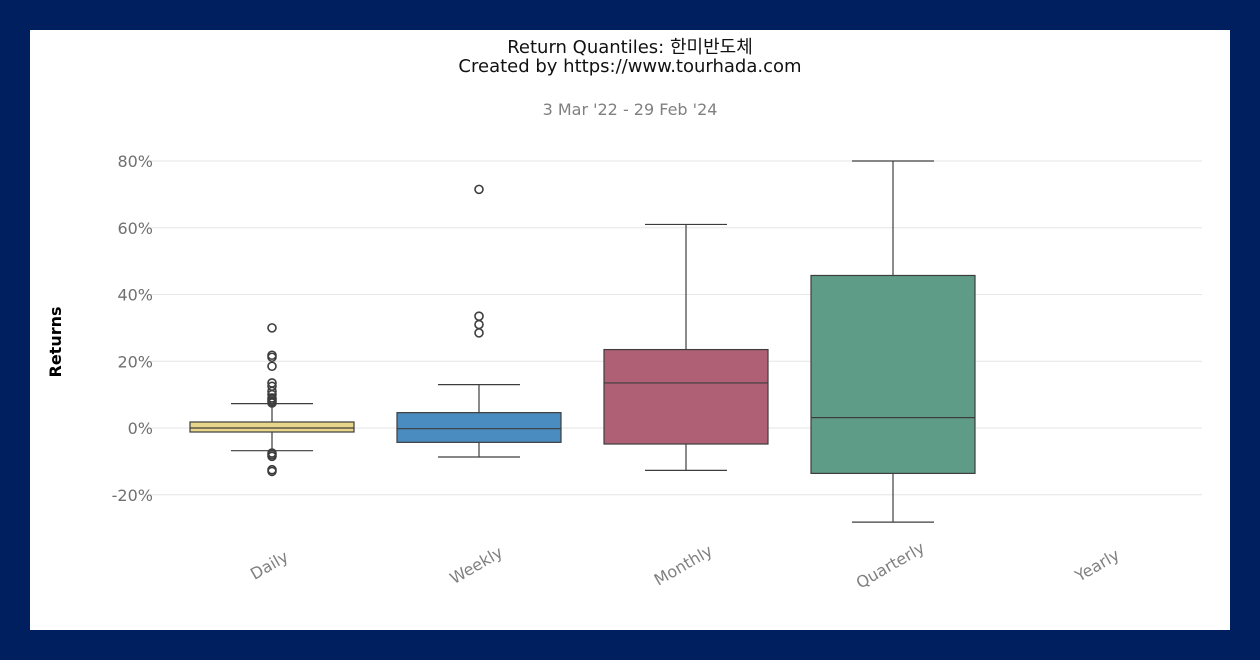 This screenshot has height=660, width=1260. I want to click on y-tick-label: 80%, so click(135, 161).